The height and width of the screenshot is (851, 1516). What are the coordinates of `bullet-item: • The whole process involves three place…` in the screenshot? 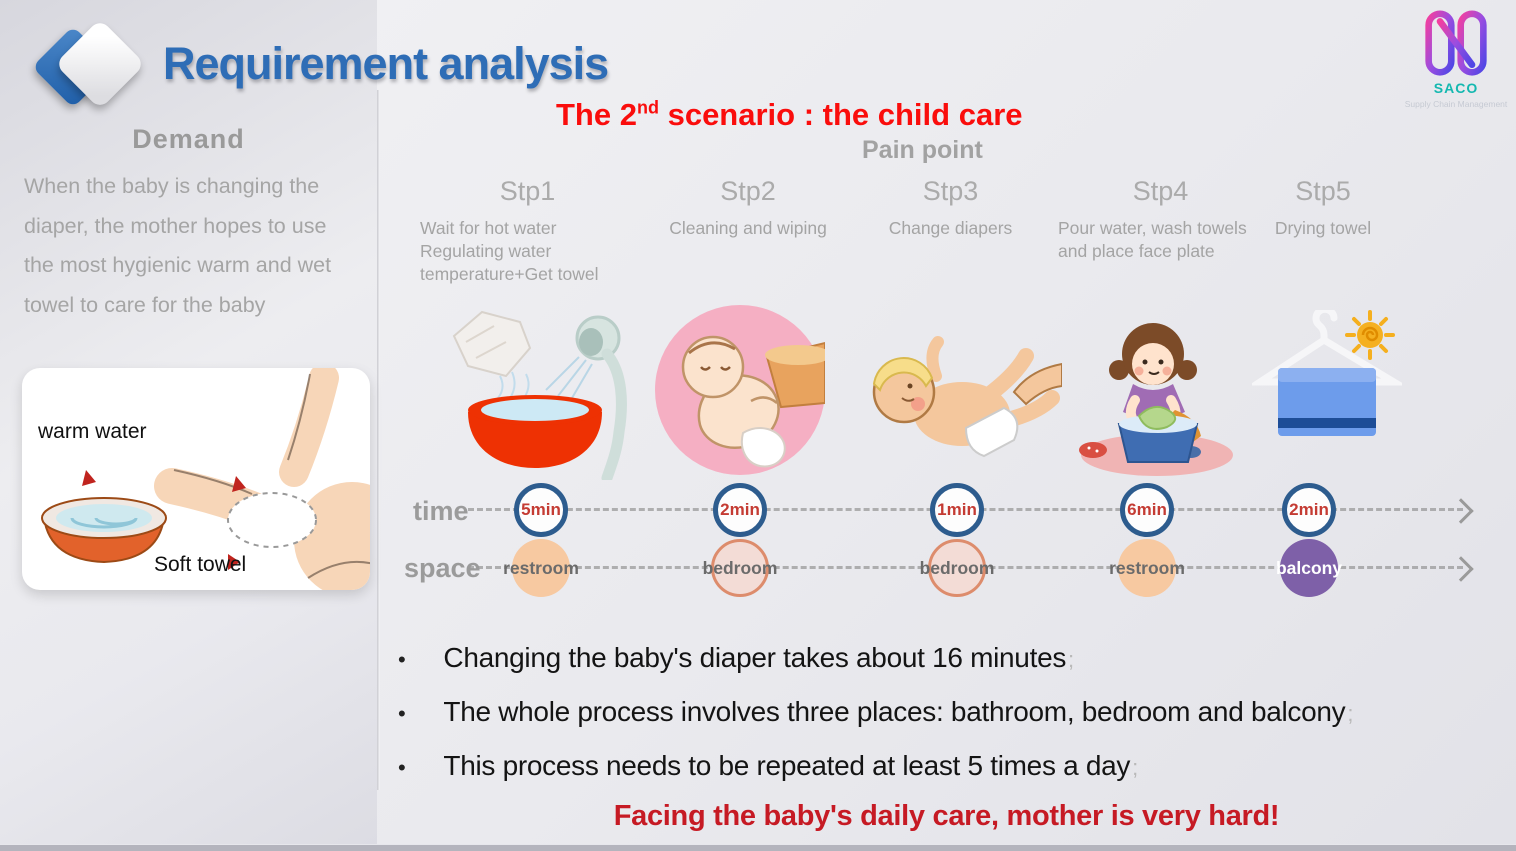 It's located at (957, 712).